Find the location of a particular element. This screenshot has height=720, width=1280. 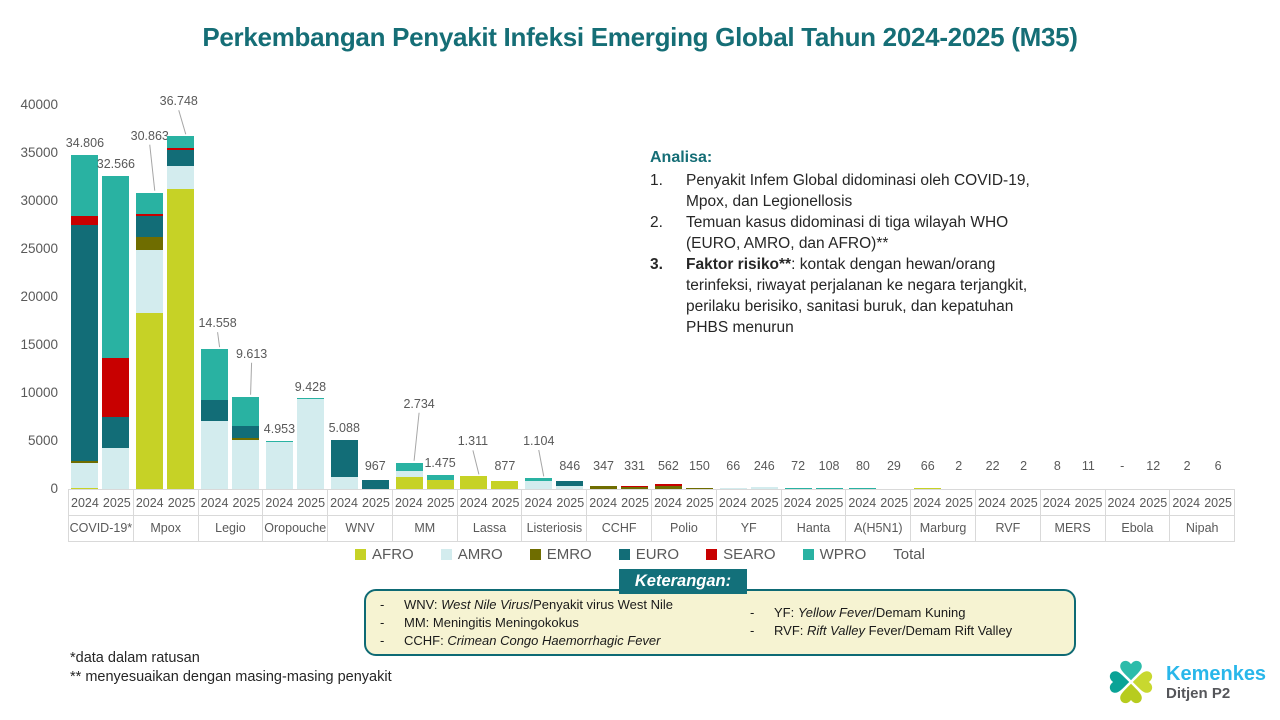

bar-total-label: 34.806 is located at coordinates (85, 142).